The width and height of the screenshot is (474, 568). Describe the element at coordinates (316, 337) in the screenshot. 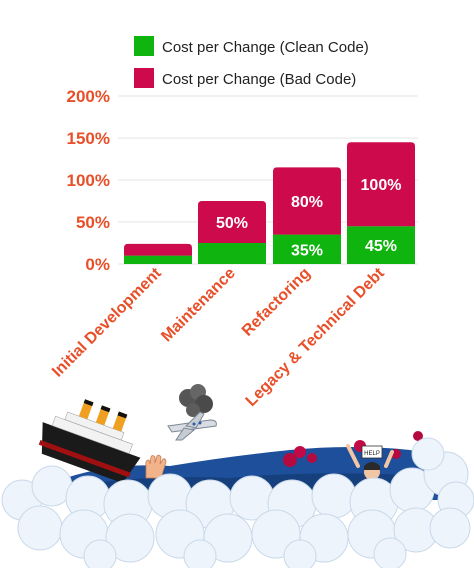

I see `x-tick-label: Legacy & Technical Debt` at that location.